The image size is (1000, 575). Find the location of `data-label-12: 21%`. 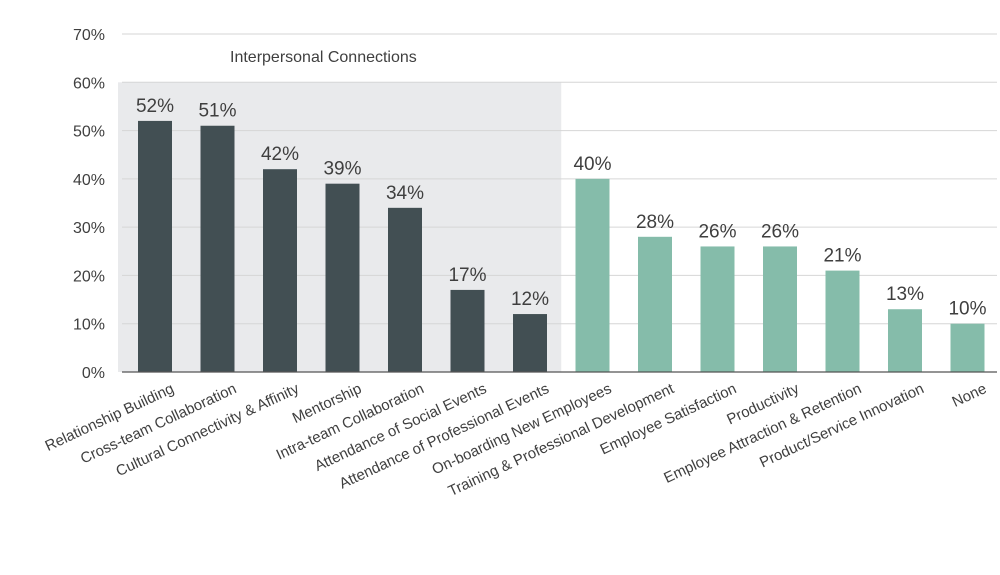

data-label-12: 21% is located at coordinates (842, 256).